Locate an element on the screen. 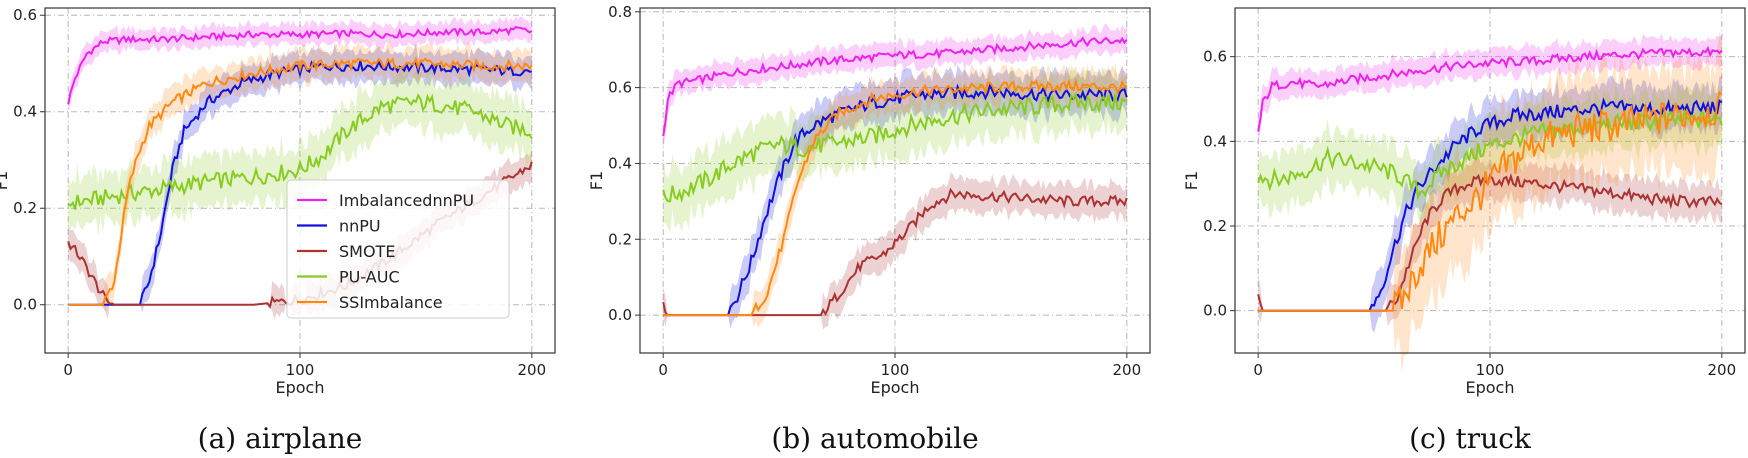 This screenshot has height=458, width=1748. legend-label: SMOTE is located at coordinates (367, 251).